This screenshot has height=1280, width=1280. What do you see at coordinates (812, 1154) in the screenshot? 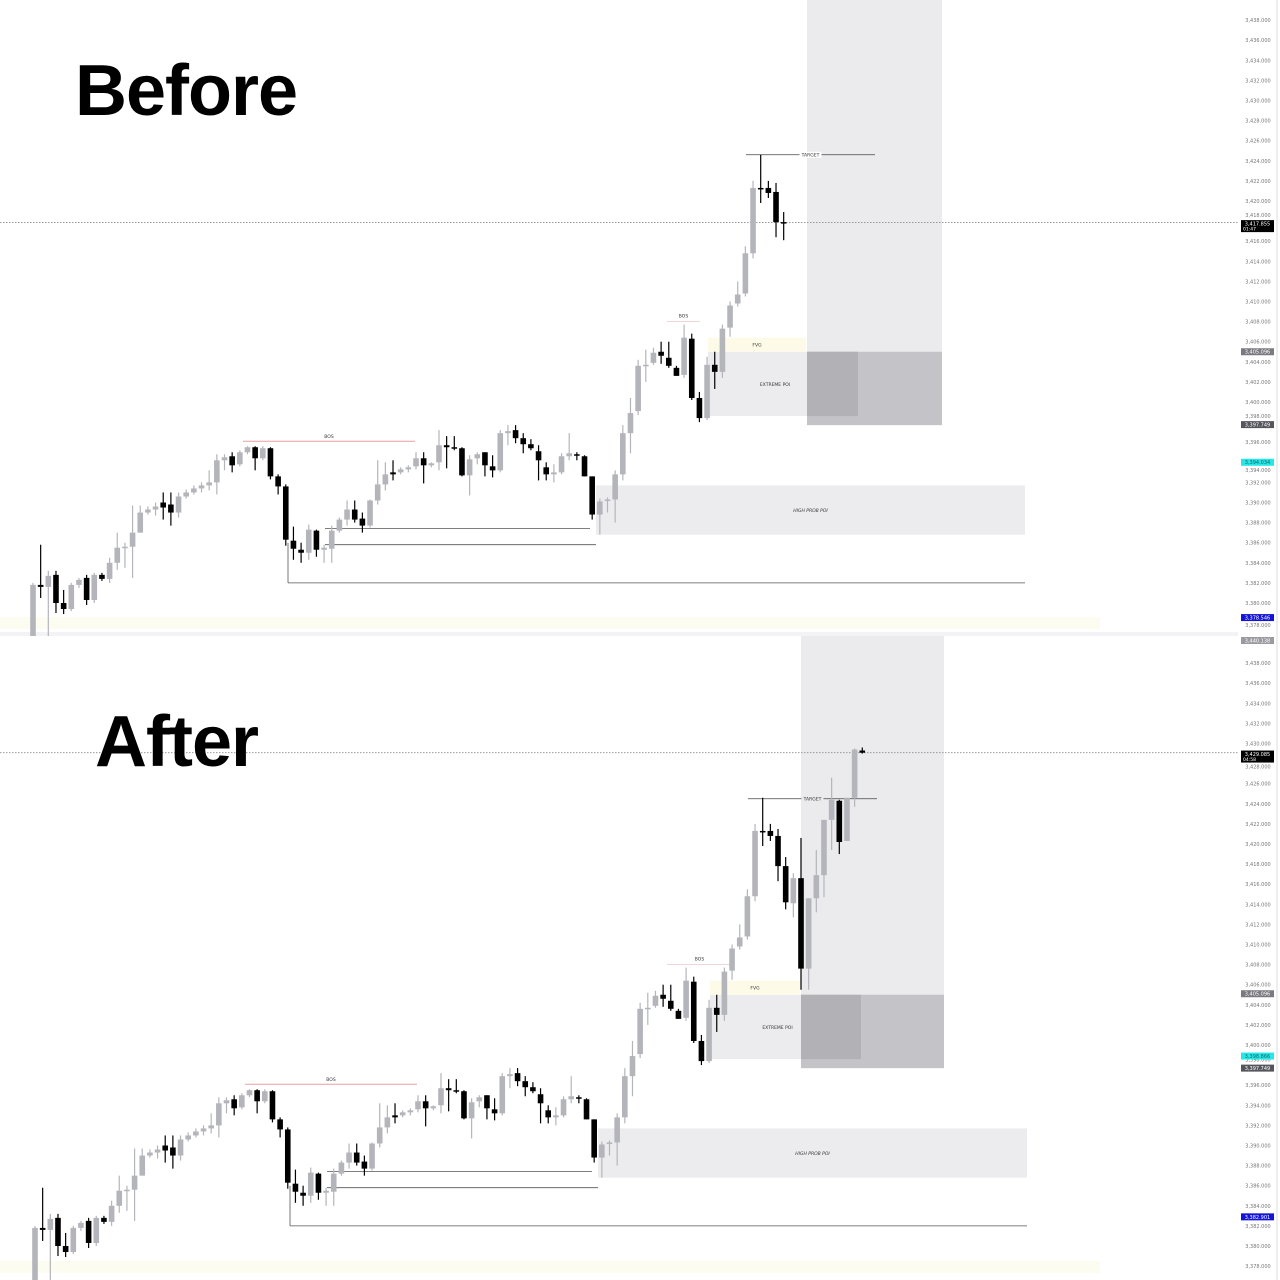
I see `high-prob-poi-label: HIGH PROB POI` at bounding box center [812, 1154].